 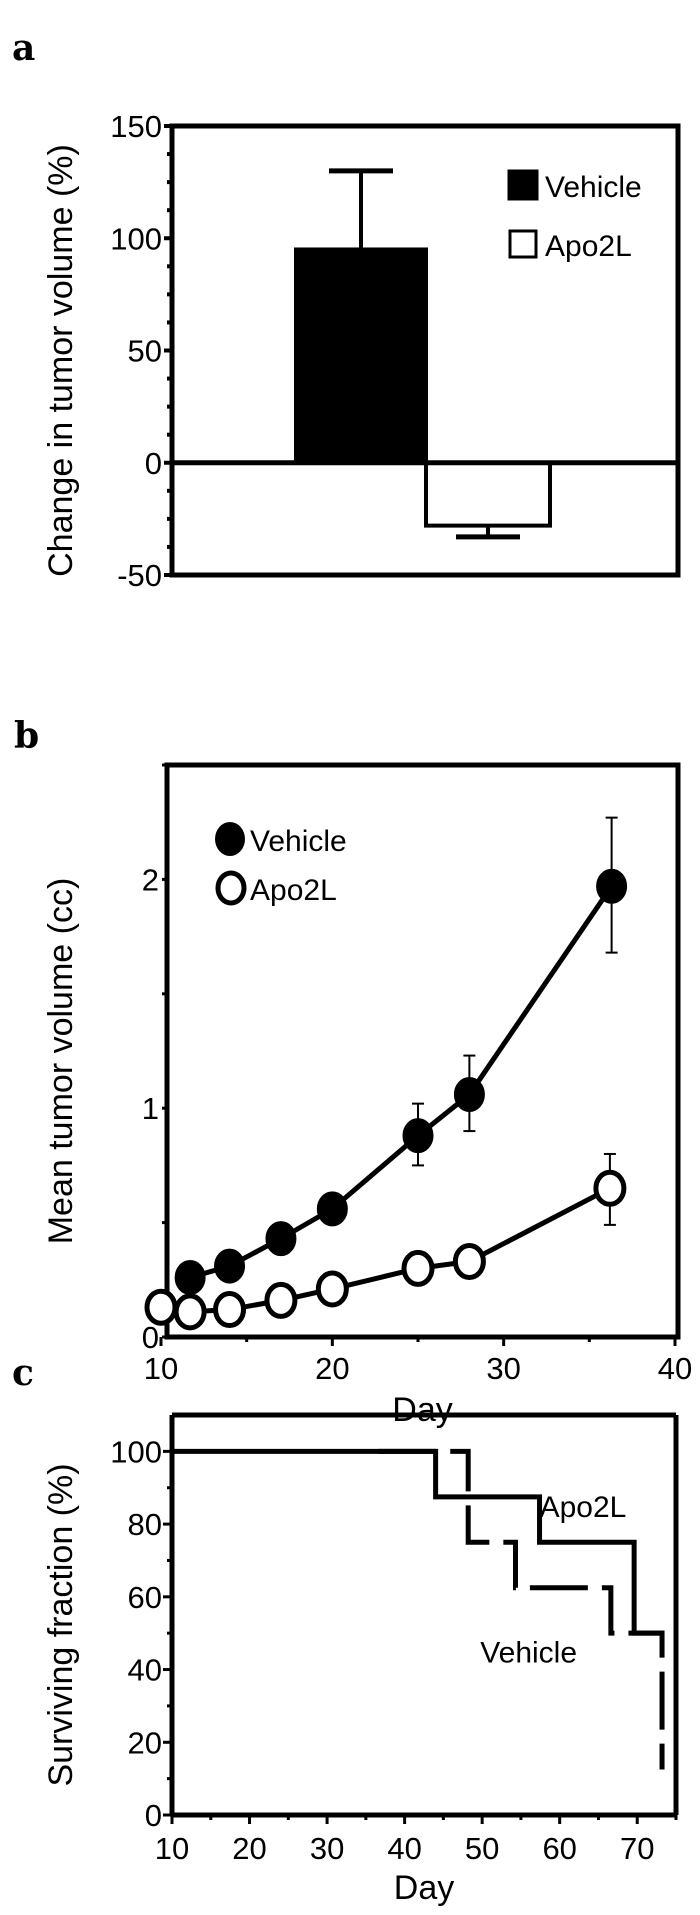 What do you see at coordinates (523, 244) in the screenshot?
I see `legend-swatch-apo2l` at bounding box center [523, 244].